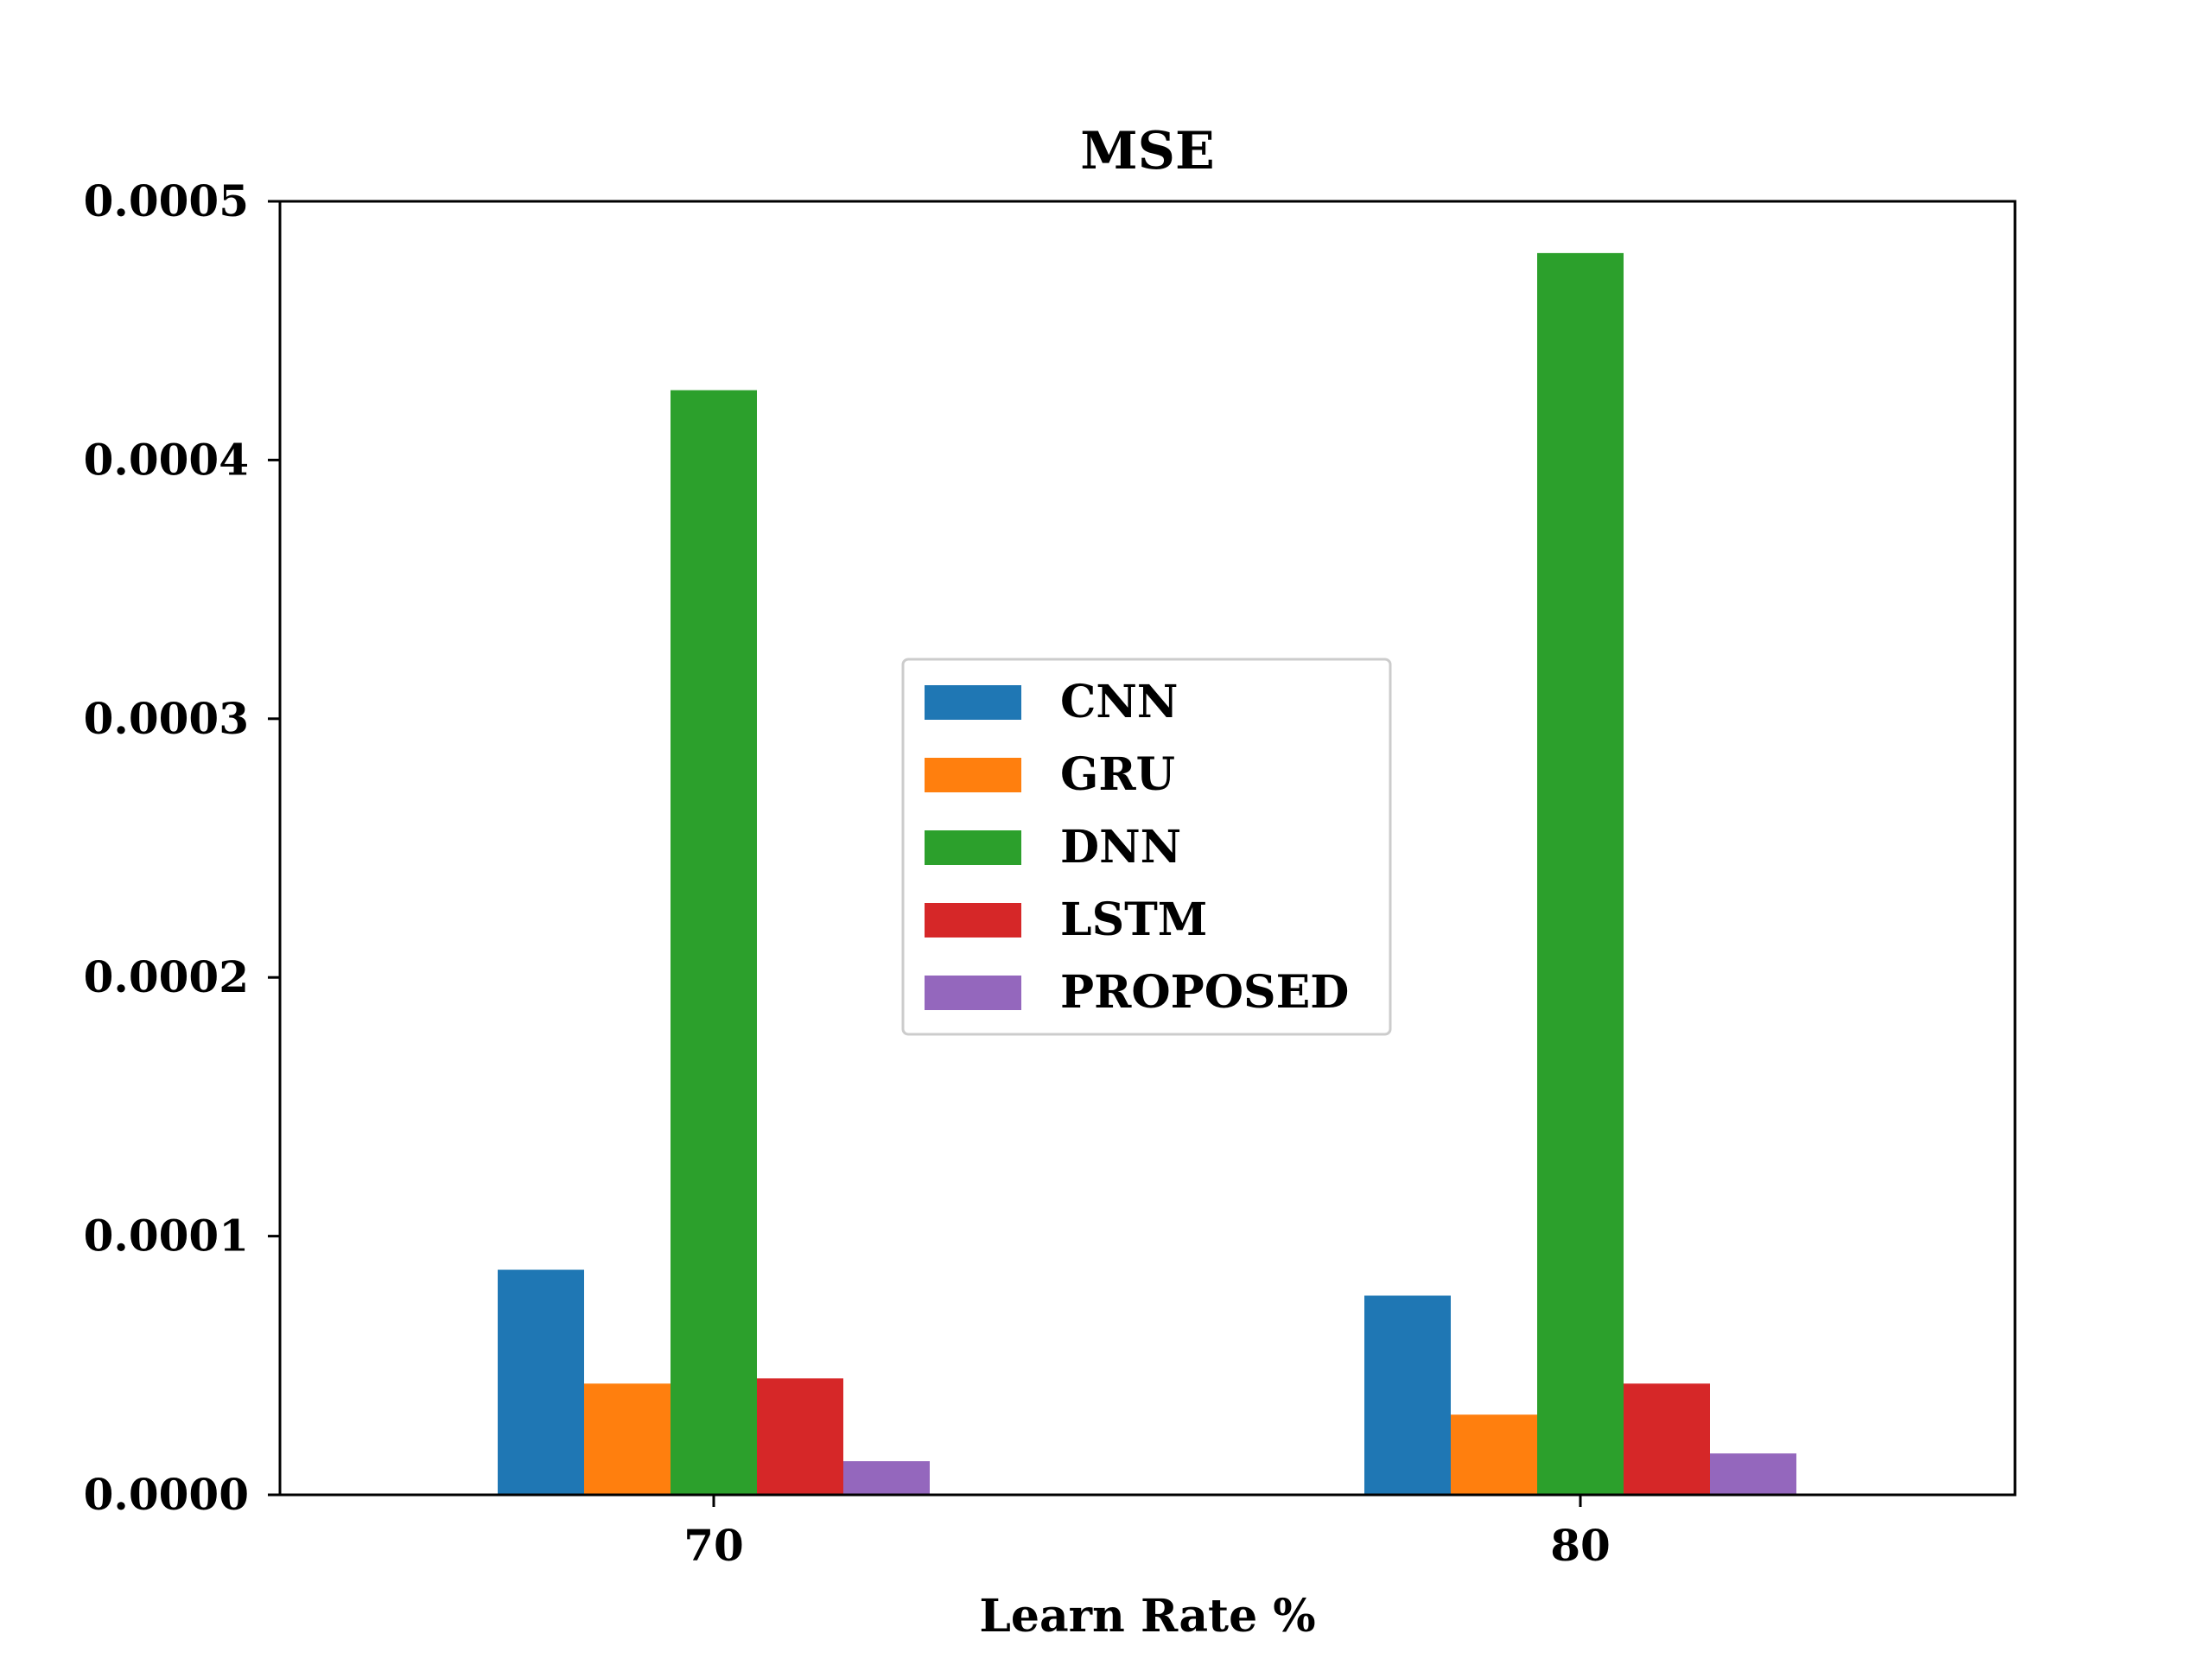 The image size is (2212, 1659). Describe the element at coordinates (973, 920) in the screenshot. I see `legend-swatch-lstm` at that location.